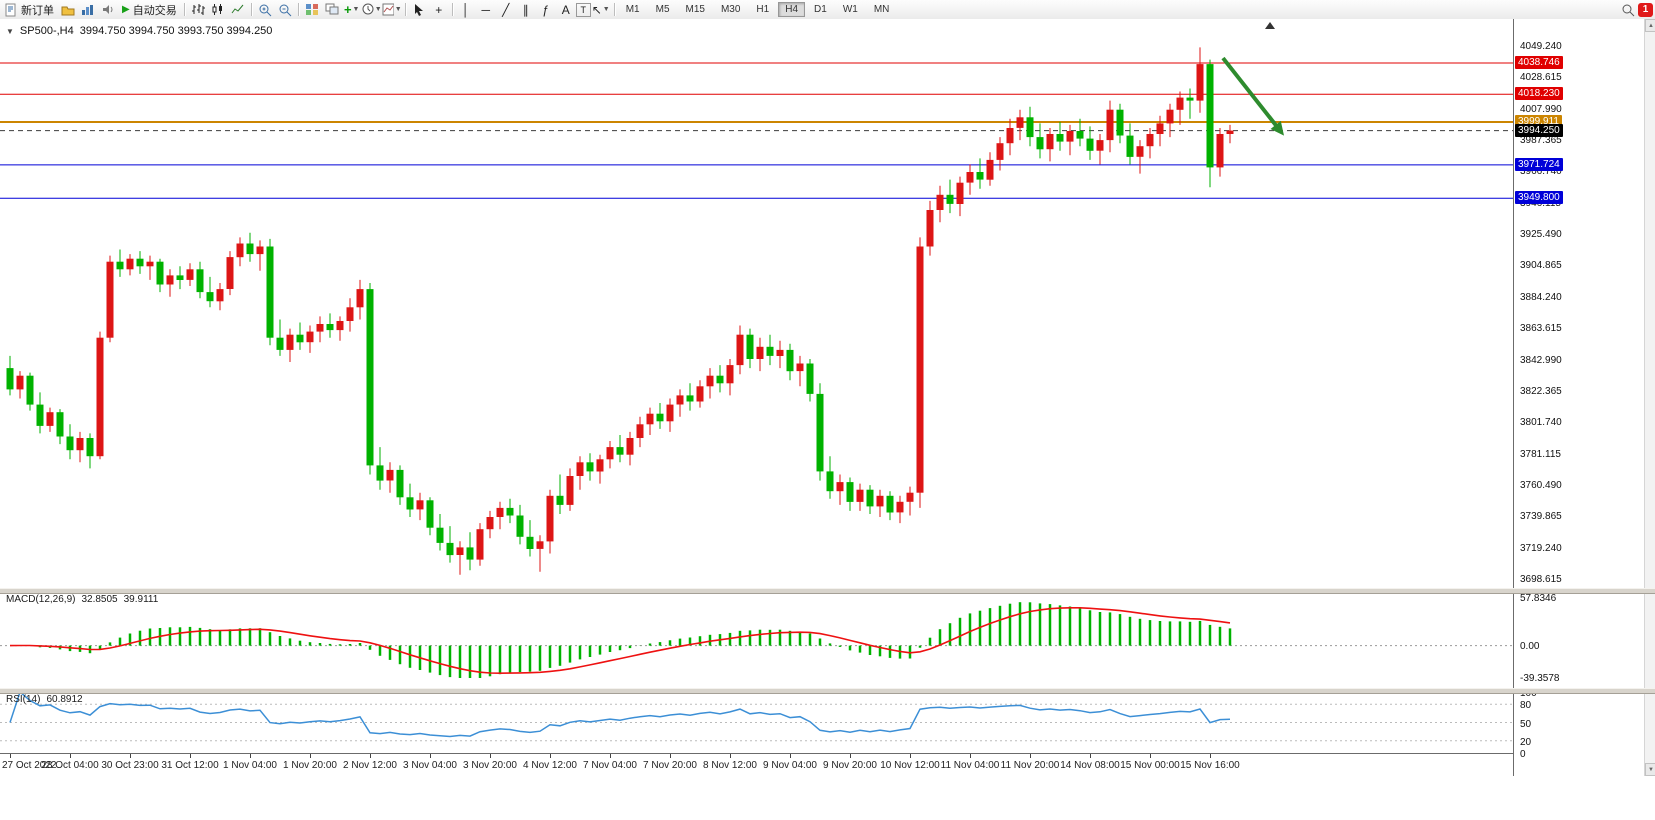 The image size is (1655, 820). What do you see at coordinates (88, 9) in the screenshot?
I see `market-watch-icon` at bounding box center [88, 9].